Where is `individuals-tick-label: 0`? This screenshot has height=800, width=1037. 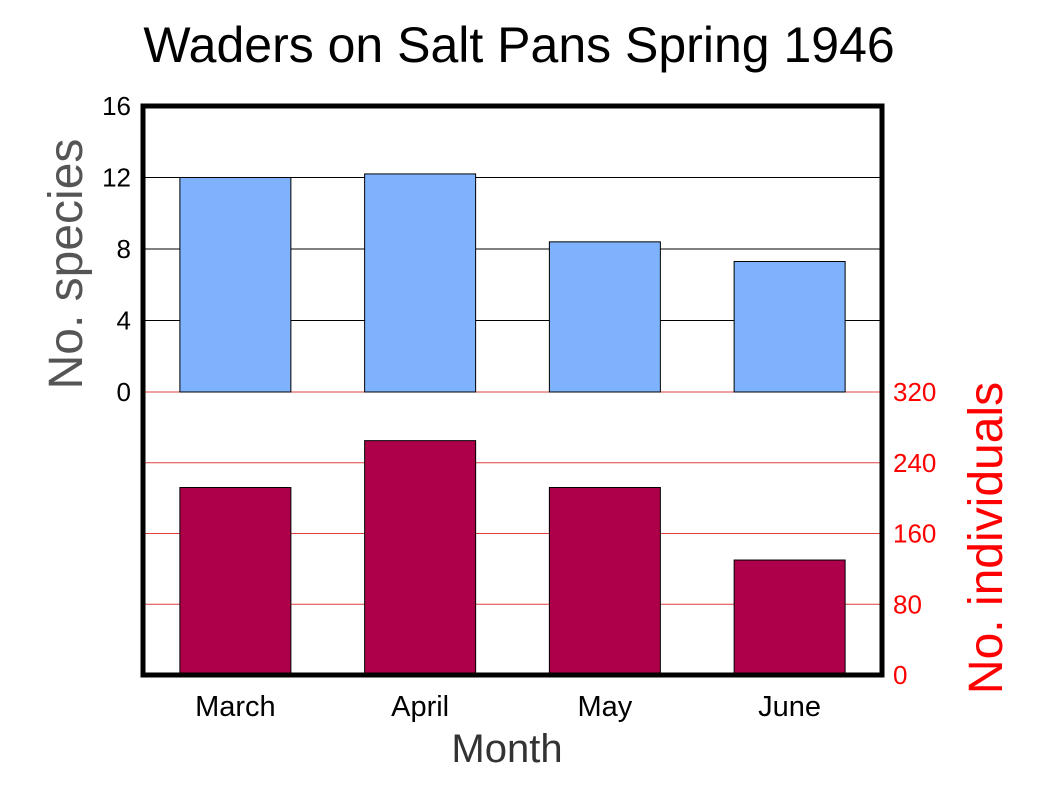
individuals-tick-label: 0 is located at coordinates (900, 675).